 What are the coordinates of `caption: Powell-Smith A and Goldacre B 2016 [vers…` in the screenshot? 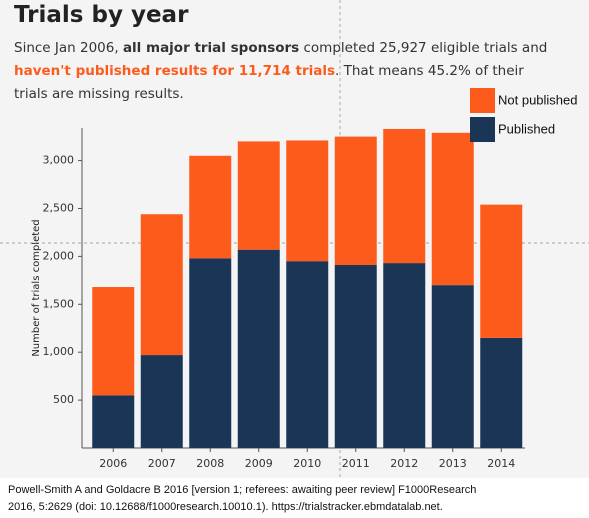 It's located at (242, 499).